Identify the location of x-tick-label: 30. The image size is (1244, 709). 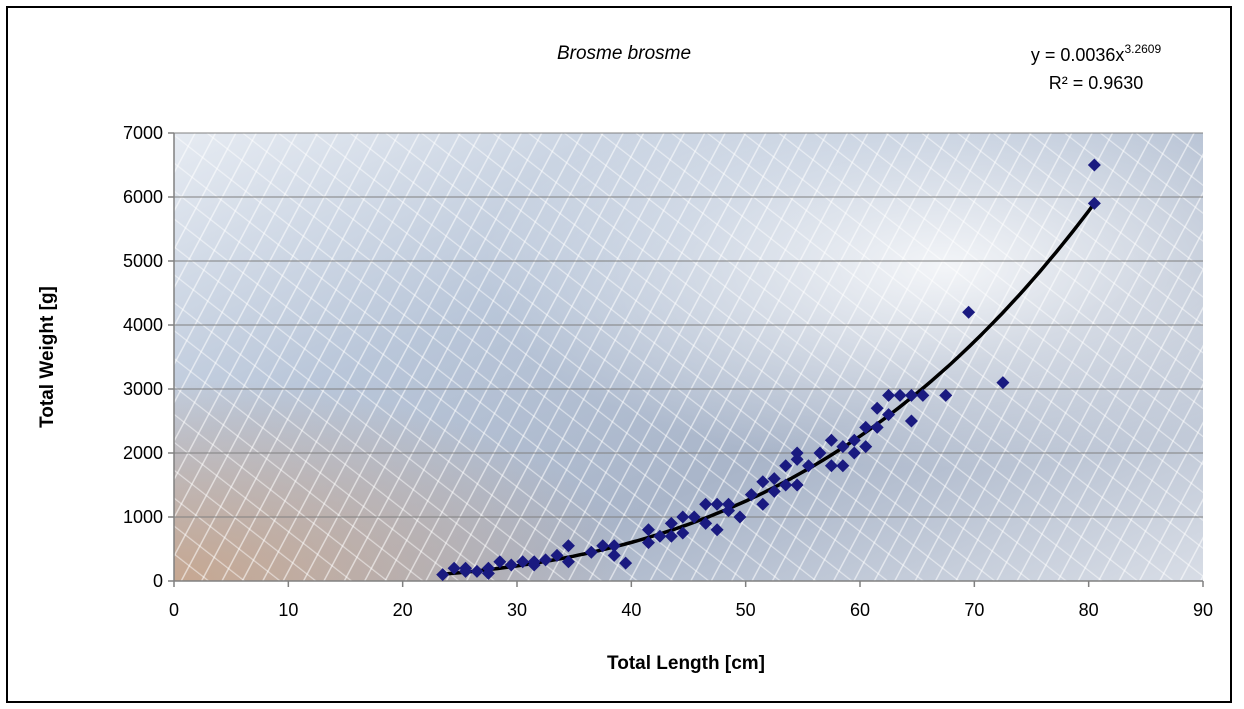
(517, 610).